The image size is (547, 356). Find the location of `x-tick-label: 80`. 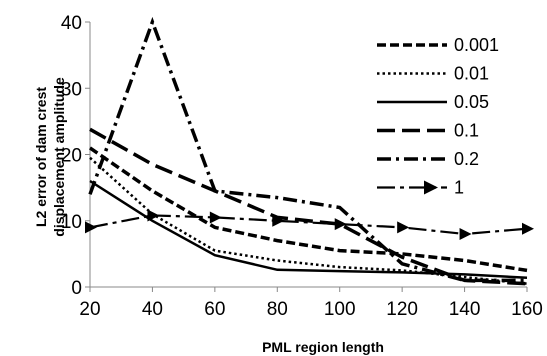

x-tick-label: 80 is located at coordinates (277, 309).